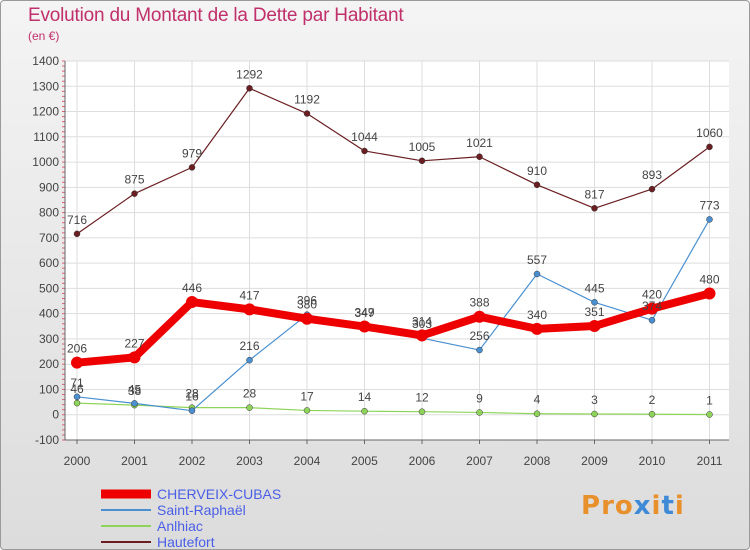 This screenshot has height=550, width=750. What do you see at coordinates (652, 400) in the screenshot?
I see `data-label-anlhiac: 2` at bounding box center [652, 400].